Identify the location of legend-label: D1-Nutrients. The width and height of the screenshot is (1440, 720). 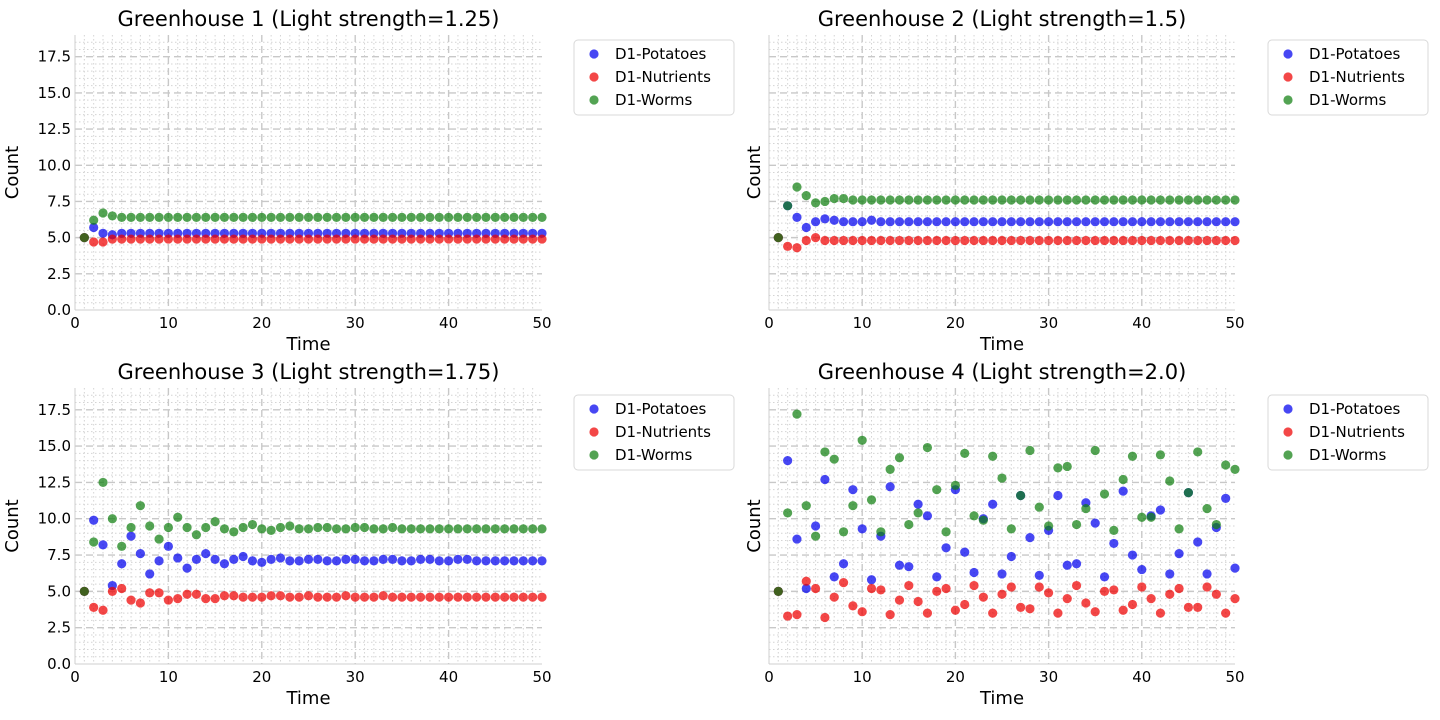
(1357, 432).